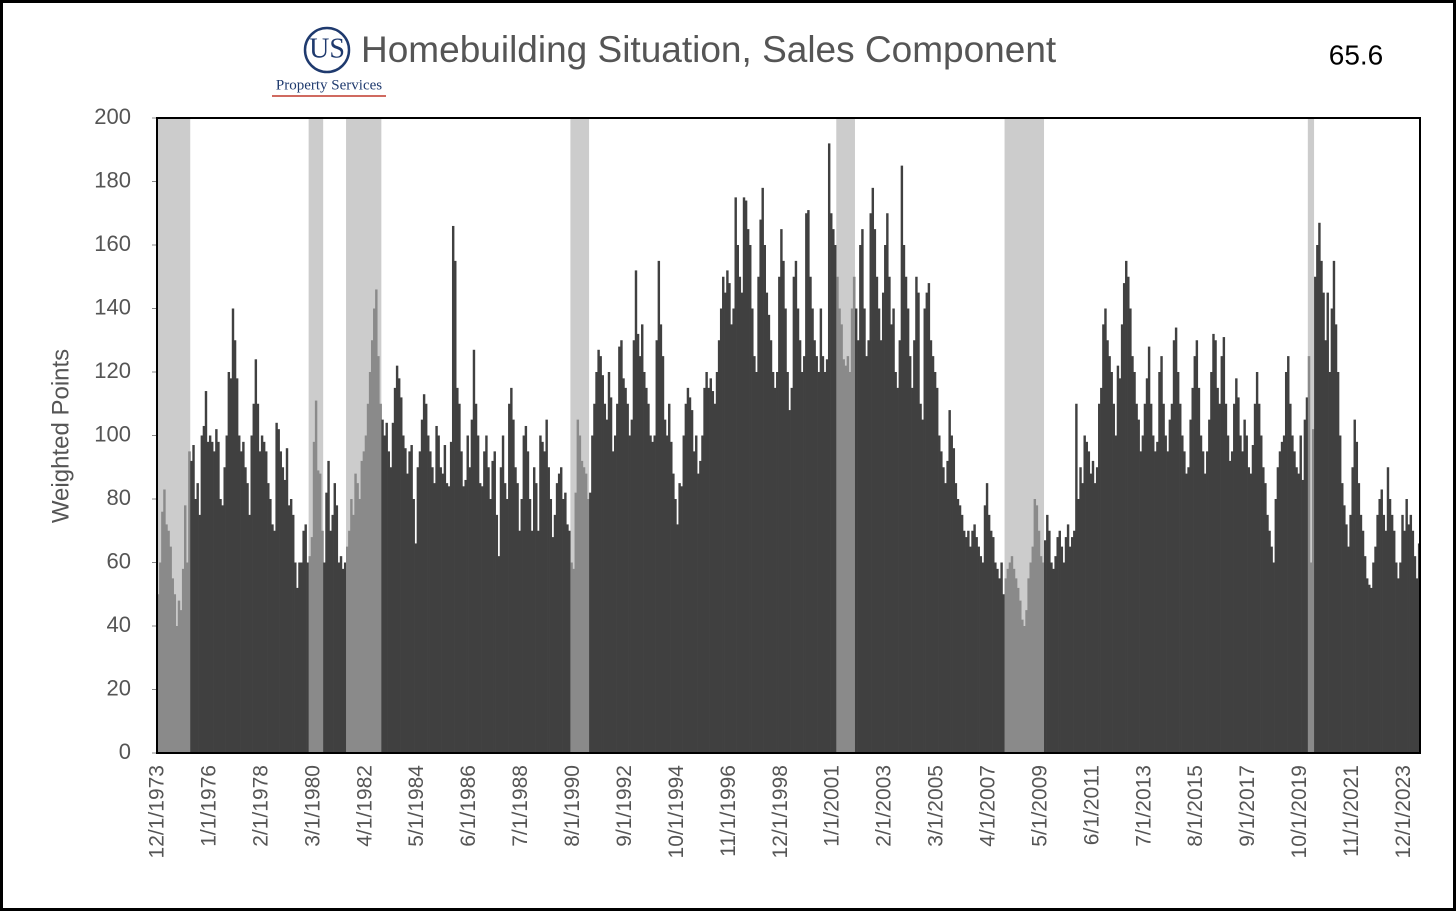  Describe the element at coordinates (329, 85) in the screenshot. I see `logo-subtext: Property Services` at that location.